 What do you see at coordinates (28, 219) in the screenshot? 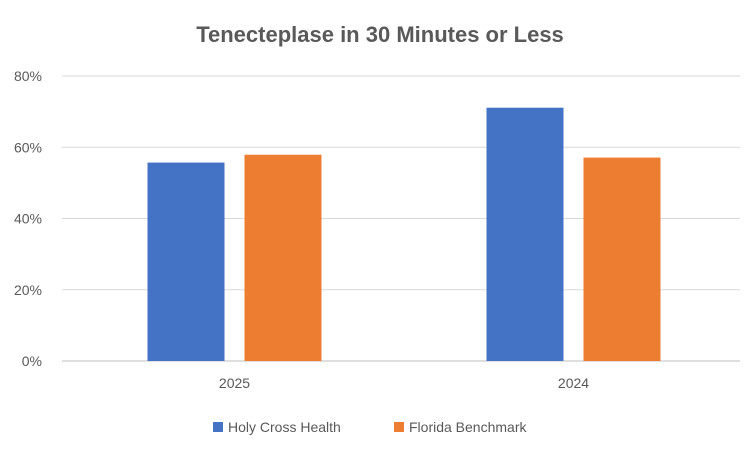
I see `y-tick-label: 40%` at bounding box center [28, 219].